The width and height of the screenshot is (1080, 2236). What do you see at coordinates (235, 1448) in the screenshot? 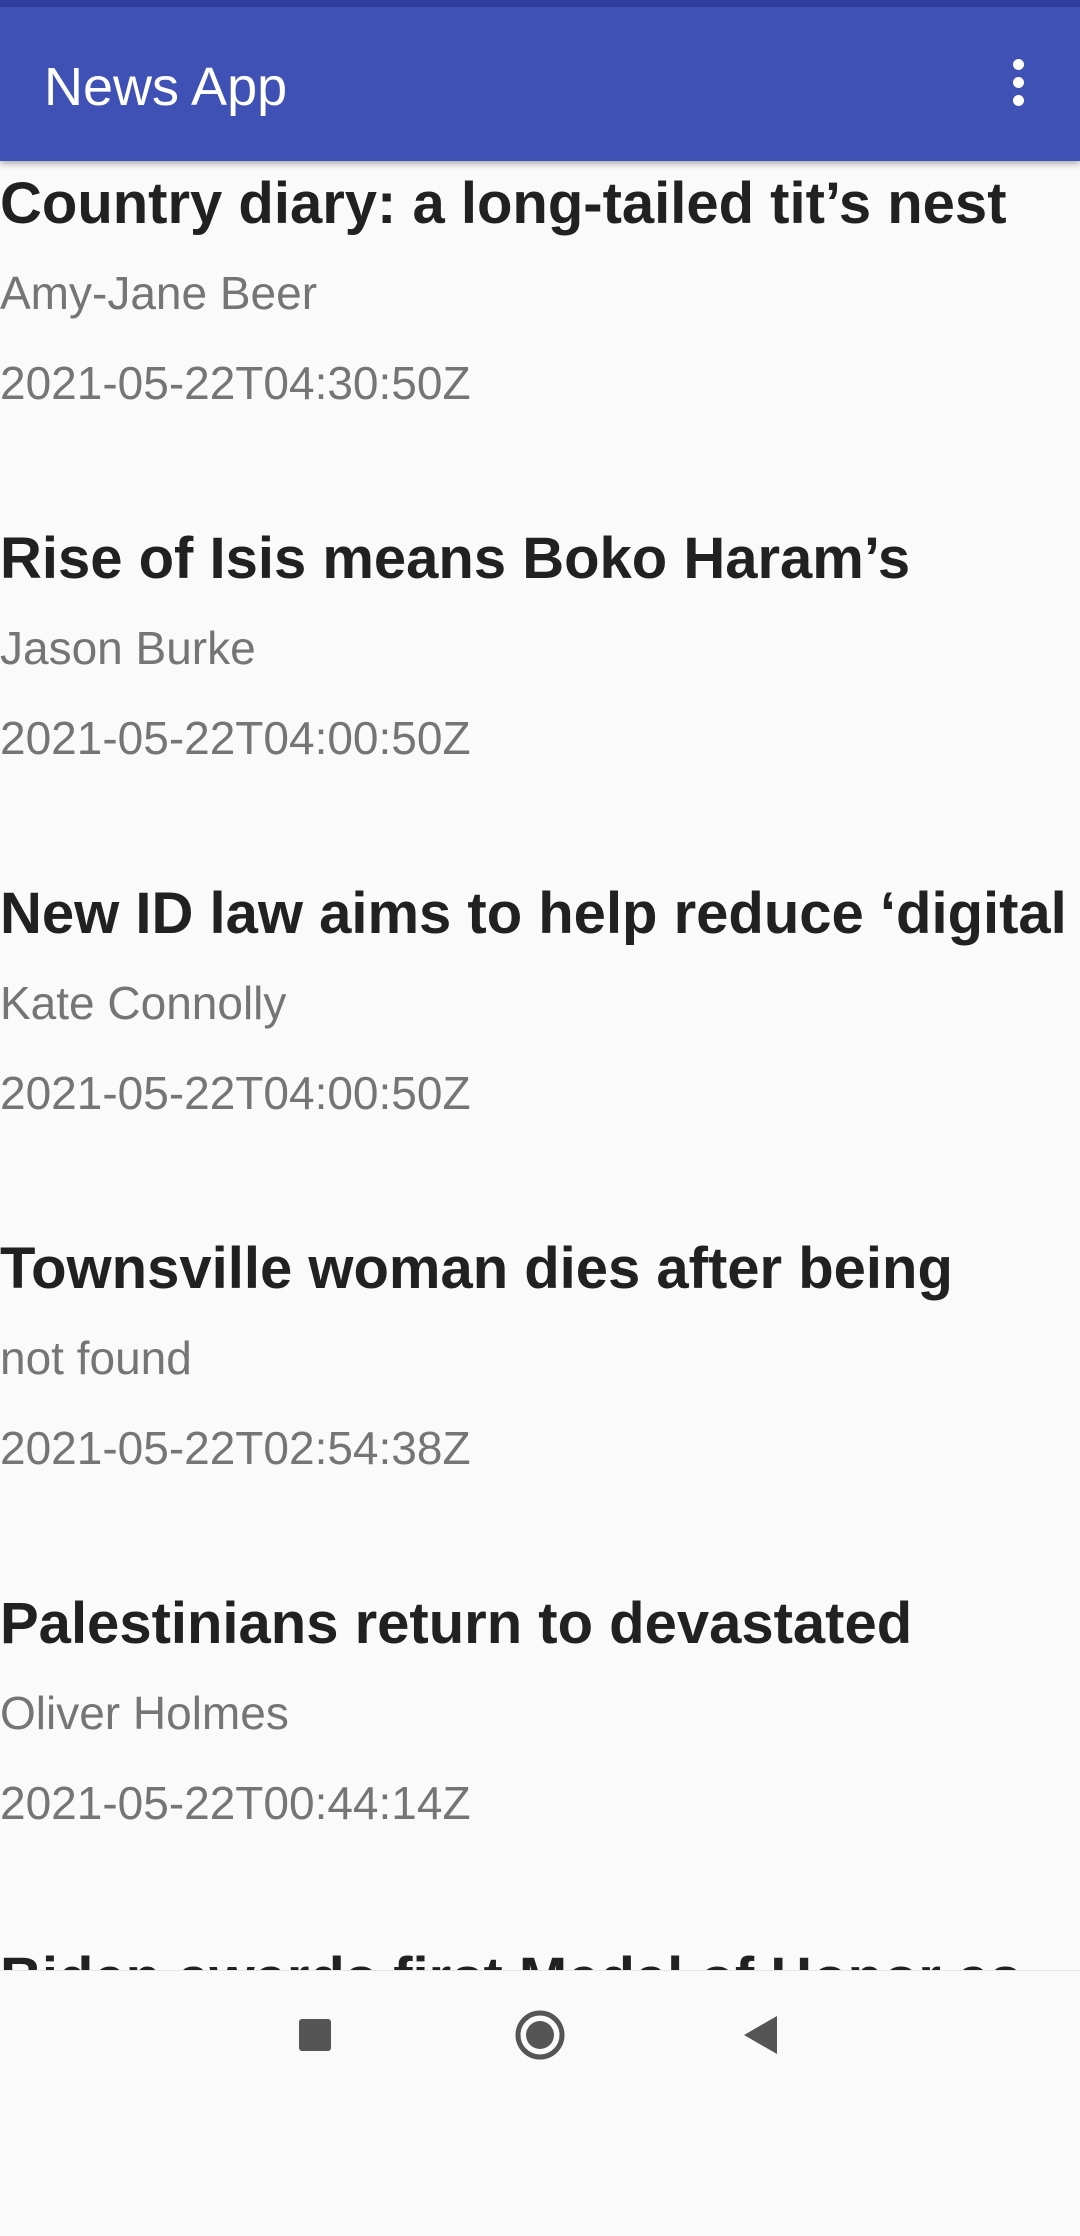
I see `article-date: 2021-05-22T02:54:38Z` at bounding box center [235, 1448].